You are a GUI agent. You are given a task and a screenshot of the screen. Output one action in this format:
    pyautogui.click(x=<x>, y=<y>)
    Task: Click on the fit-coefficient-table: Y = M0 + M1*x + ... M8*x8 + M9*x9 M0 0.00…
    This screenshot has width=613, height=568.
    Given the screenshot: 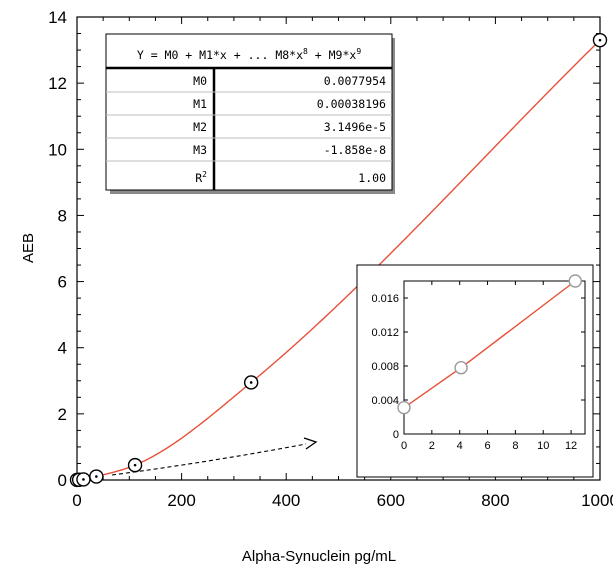 What is the action you would take?
    pyautogui.click(x=250, y=113)
    